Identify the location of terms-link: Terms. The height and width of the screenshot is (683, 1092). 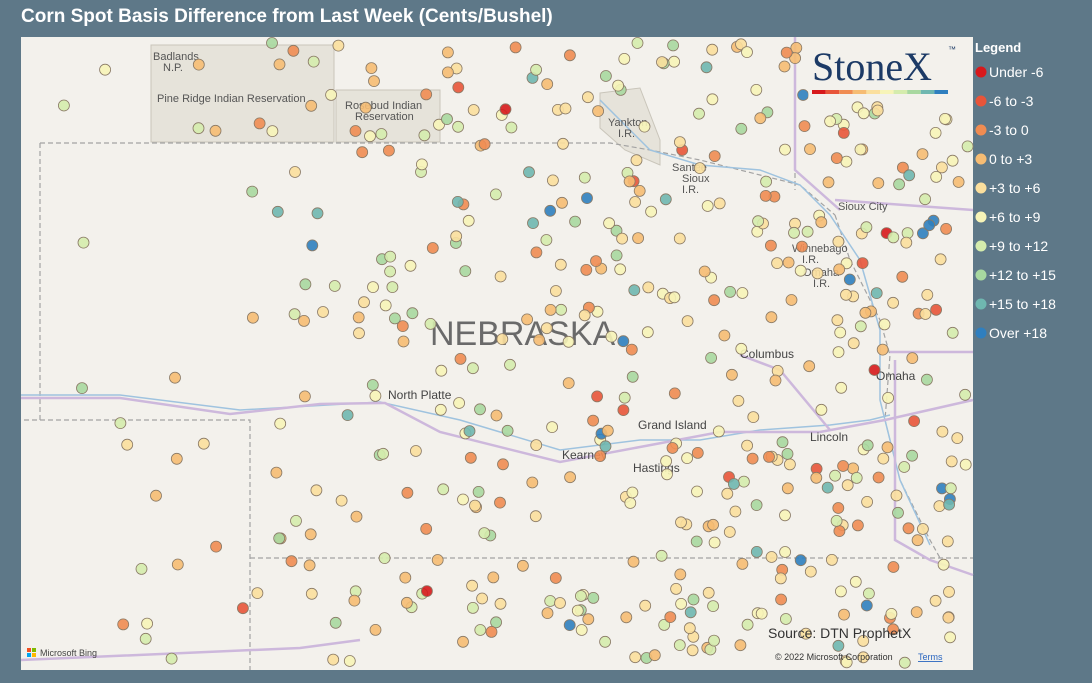
(930, 657).